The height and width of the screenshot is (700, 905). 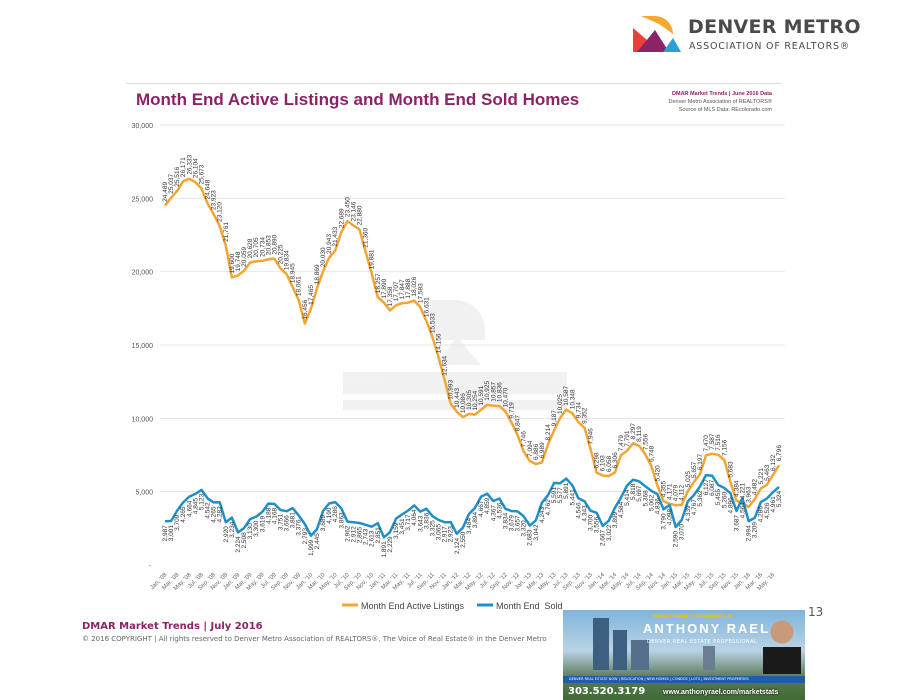 What do you see at coordinates (238, 544) in the screenshot?
I see `data-label: 2,224` at bounding box center [238, 544].